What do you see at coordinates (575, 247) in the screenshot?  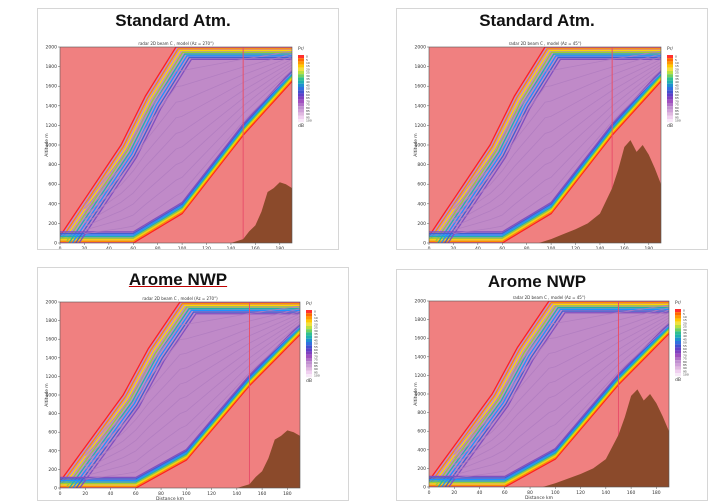 I see `x-tick-label: 120` at bounding box center [575, 247].